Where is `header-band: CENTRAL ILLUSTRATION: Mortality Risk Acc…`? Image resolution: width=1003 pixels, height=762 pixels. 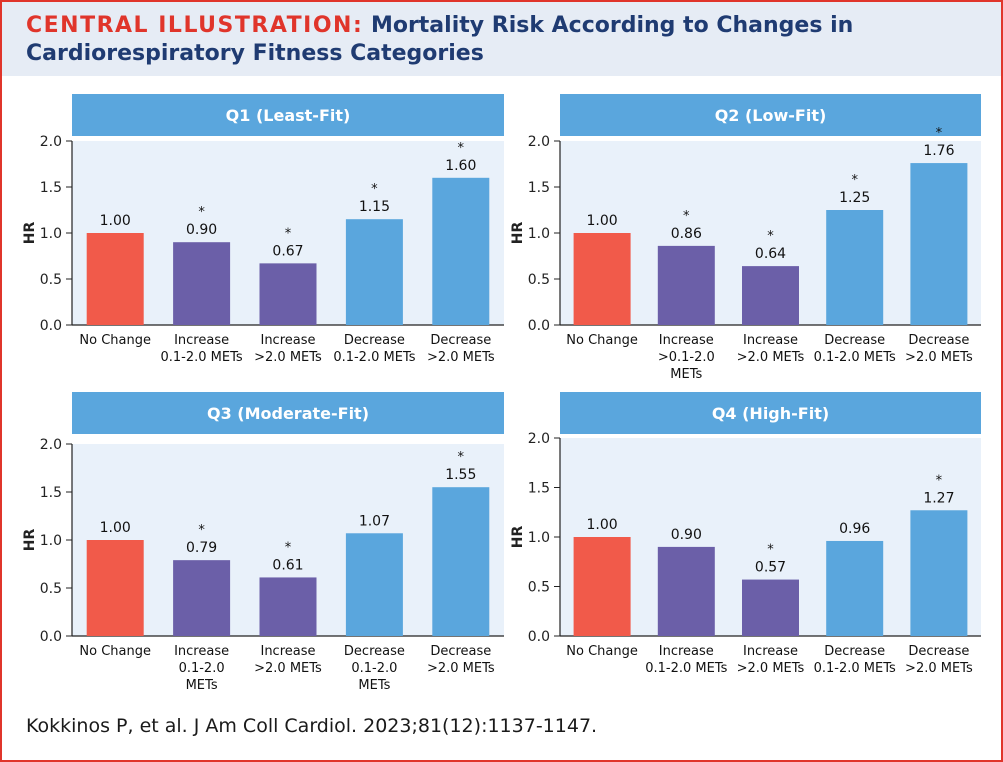
header-band: CENTRAL ILLUSTRATION: Mortality Risk Acc… is located at coordinates (501, 39).